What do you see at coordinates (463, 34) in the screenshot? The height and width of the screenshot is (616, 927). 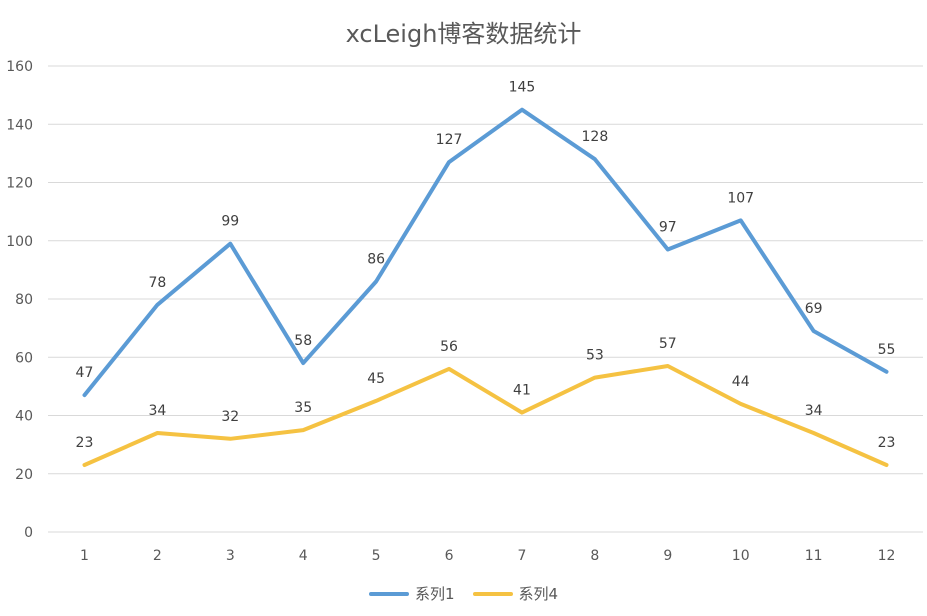 I see `chart-title: xcLeigh博客数据统计` at bounding box center [463, 34].